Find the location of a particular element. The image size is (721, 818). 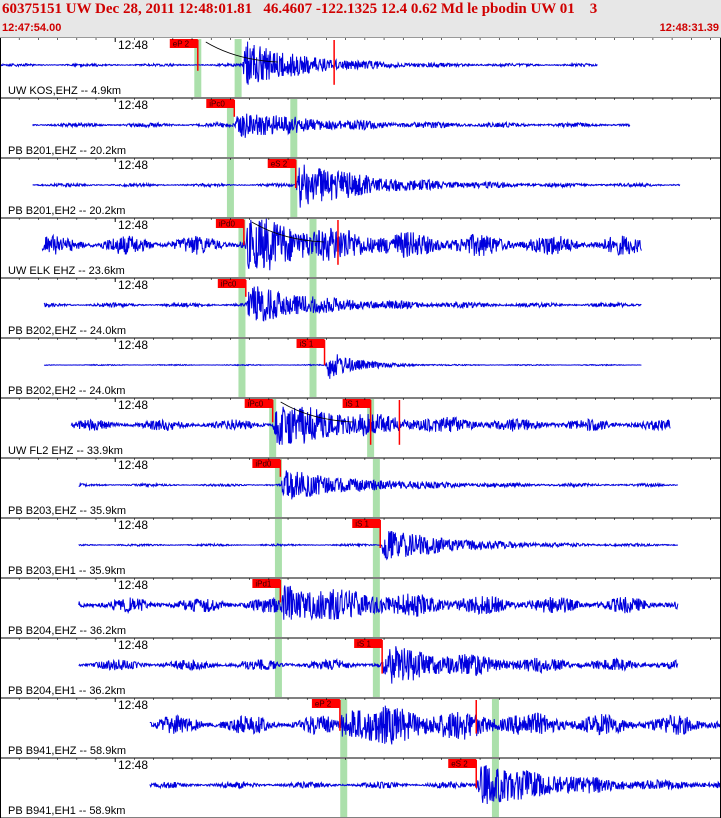

station-label: UW FL2 EHZ -- 33.9km is located at coordinates (65, 451).